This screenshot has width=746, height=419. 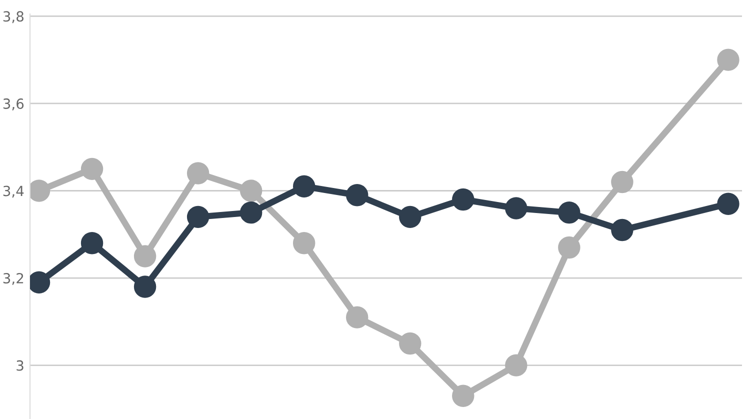 What do you see at coordinates (13, 17) in the screenshot?
I see `y-tick-label: 3,8` at bounding box center [13, 17].